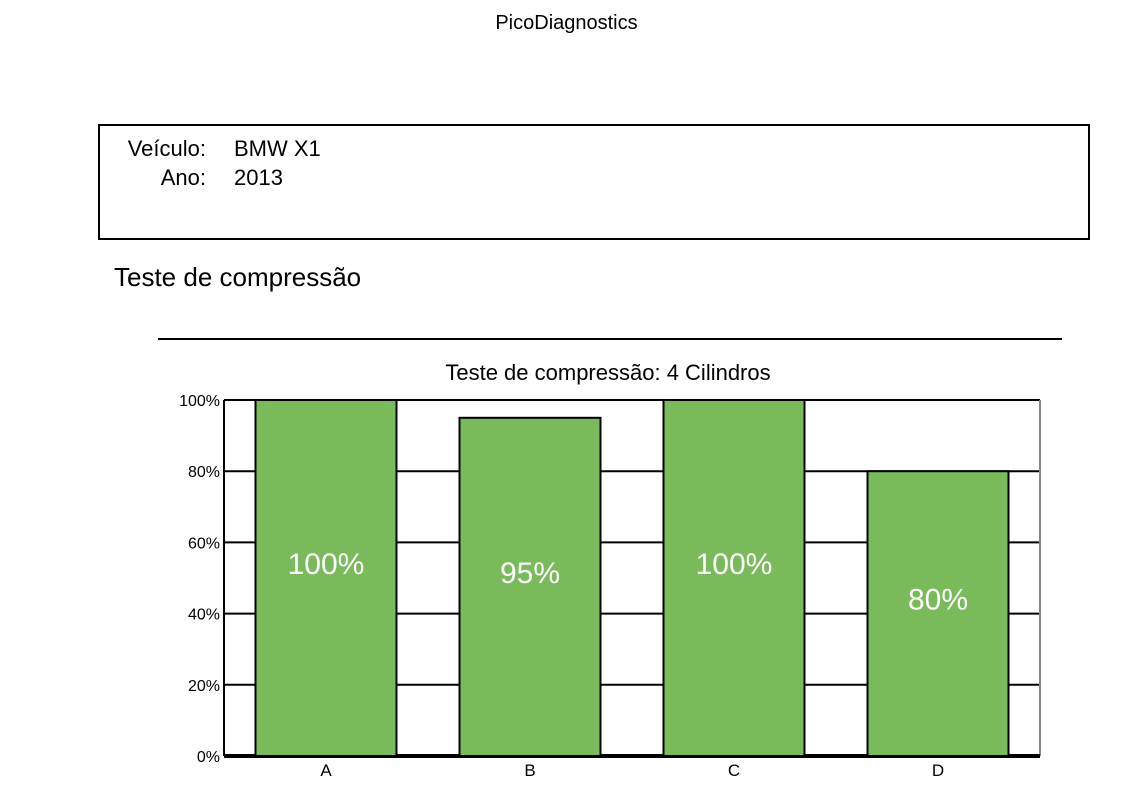  What do you see at coordinates (219, 149) in the screenshot?
I see `vehicle-make-row: Veículo: BMW X1` at bounding box center [219, 149].